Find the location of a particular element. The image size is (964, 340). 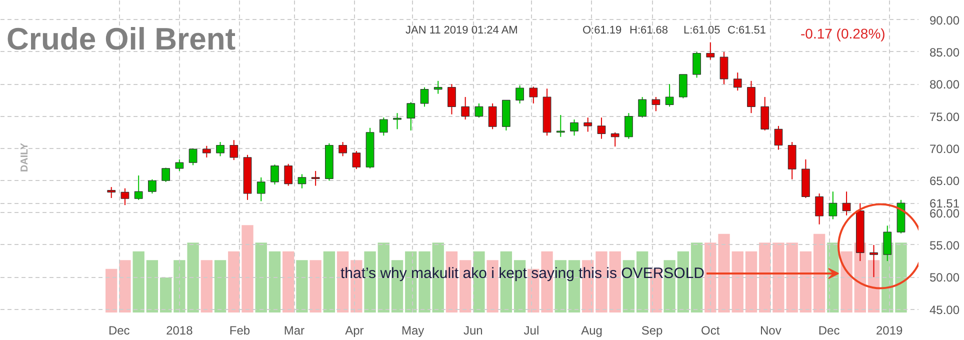

y-tick-label: 80.00 is located at coordinates (945, 85).